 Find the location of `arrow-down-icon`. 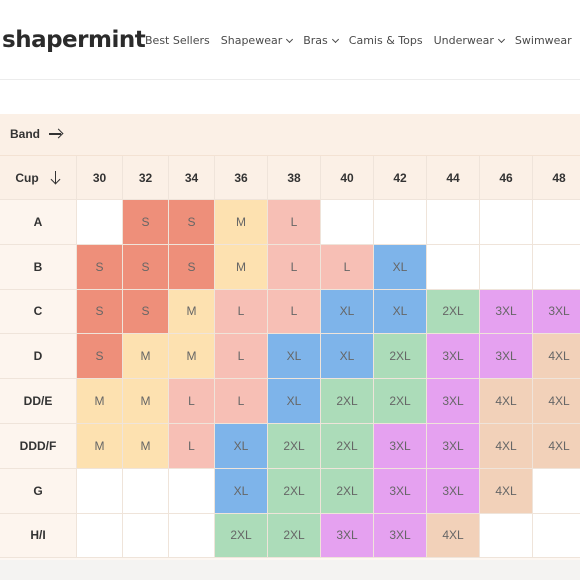

arrow-down-icon is located at coordinates (56, 177).